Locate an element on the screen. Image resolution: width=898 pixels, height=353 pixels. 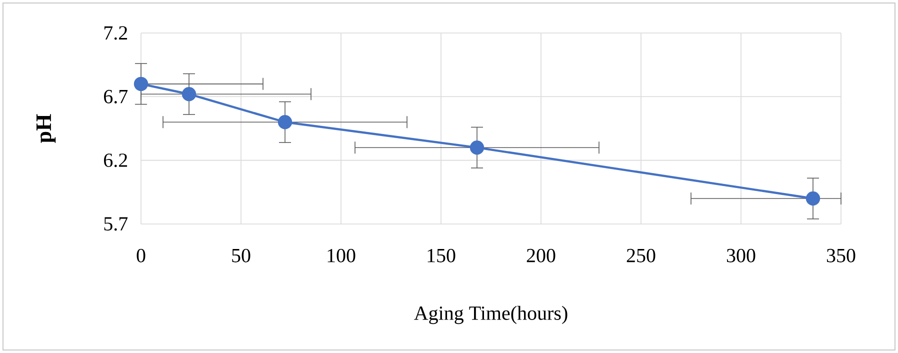
x-tick-label: 100 is located at coordinates (342, 255).